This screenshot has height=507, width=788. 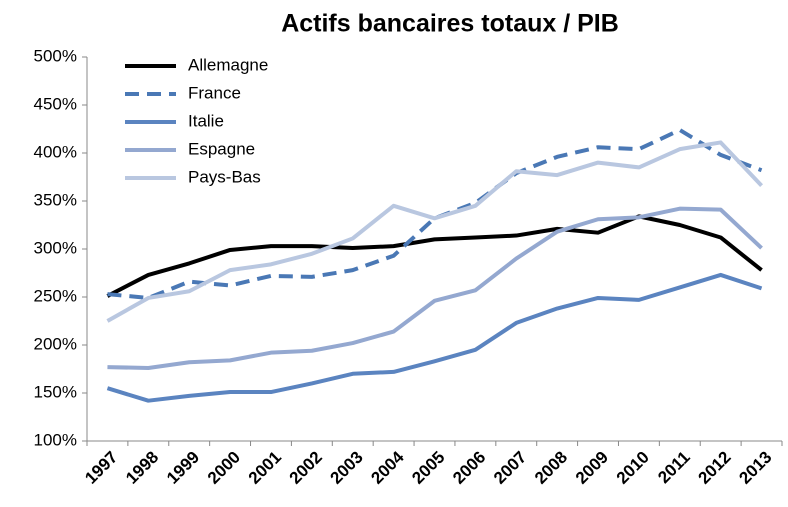 I want to click on x-tick-label: 1997, so click(x=101, y=468).